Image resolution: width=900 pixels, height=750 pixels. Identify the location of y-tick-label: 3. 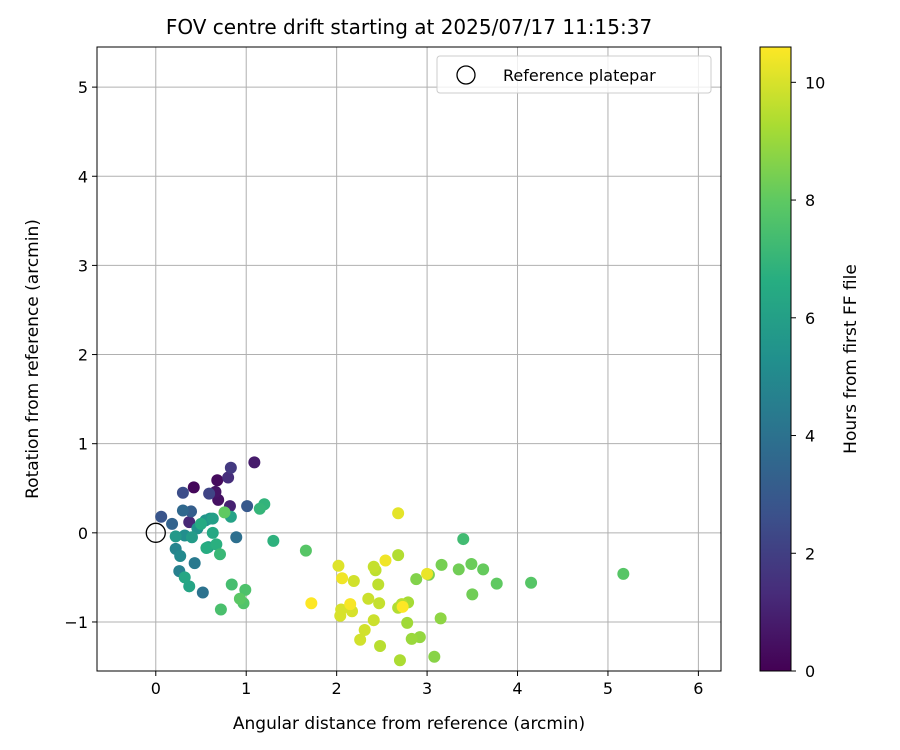
(83, 265).